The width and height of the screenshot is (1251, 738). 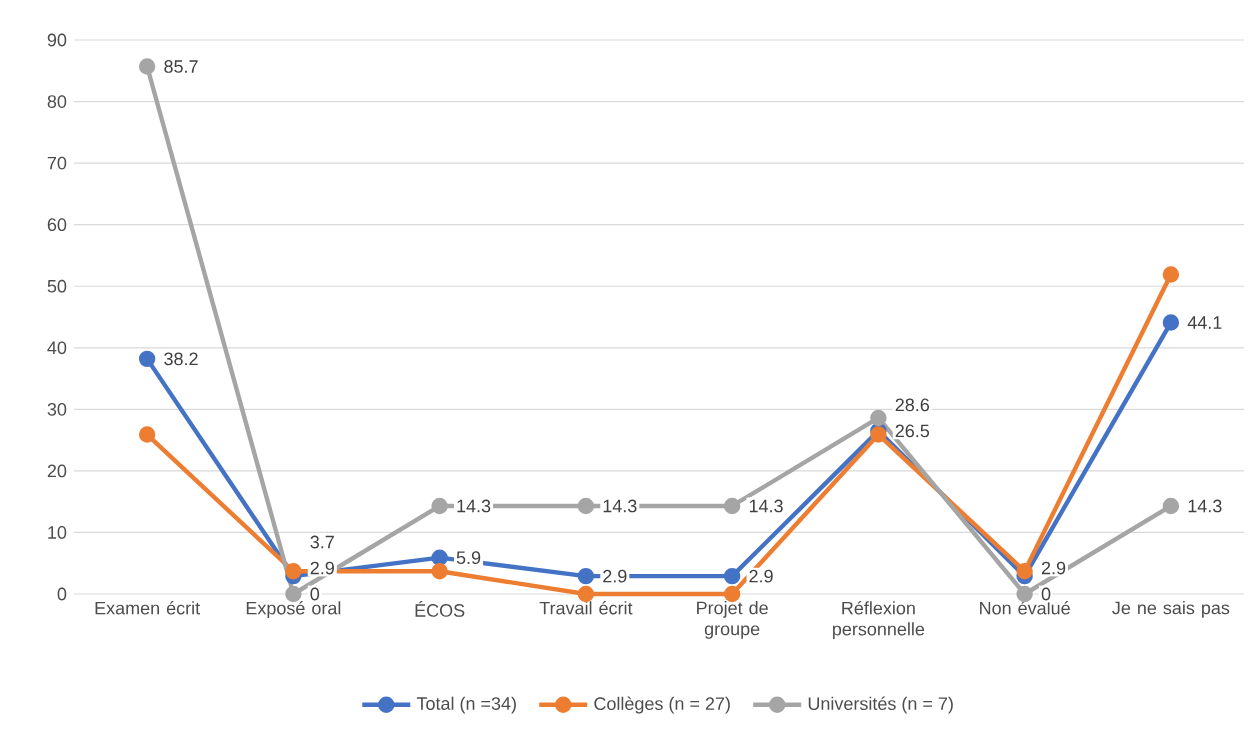 What do you see at coordinates (57, 471) in the screenshot?
I see `y-tick-label: 20` at bounding box center [57, 471].